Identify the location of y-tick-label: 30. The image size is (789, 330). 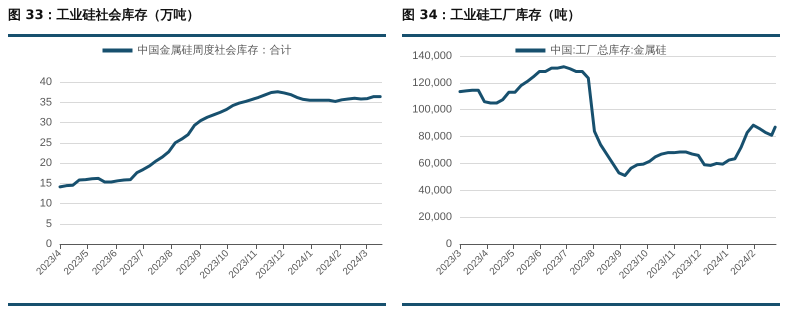
(46, 122).